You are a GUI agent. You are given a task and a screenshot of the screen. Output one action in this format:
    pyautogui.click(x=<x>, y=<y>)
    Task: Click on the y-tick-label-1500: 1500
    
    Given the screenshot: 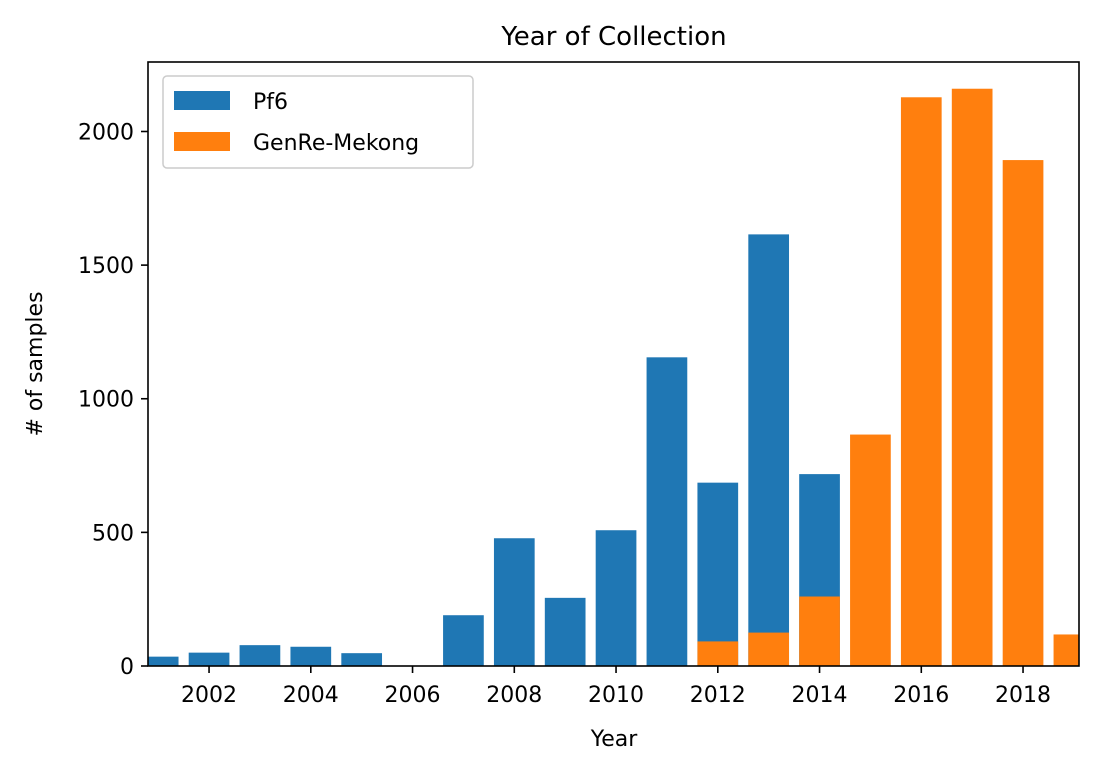 What is the action you would take?
    pyautogui.click(x=106, y=266)
    